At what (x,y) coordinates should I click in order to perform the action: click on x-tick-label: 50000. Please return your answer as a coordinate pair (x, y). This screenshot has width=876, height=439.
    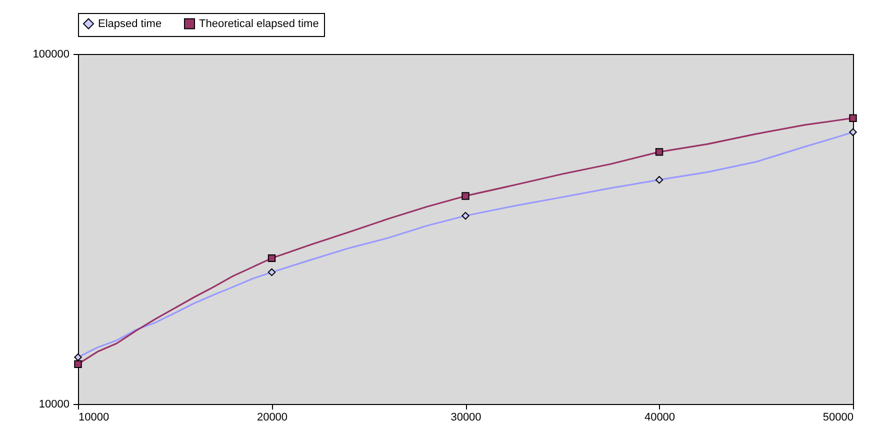
    Looking at the image, I should click on (838, 418).